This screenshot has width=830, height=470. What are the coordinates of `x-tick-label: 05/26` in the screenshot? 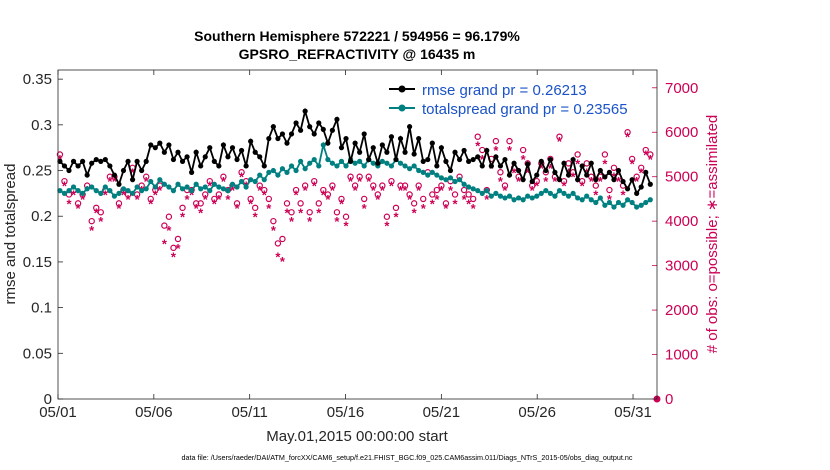 It's located at (537, 412).